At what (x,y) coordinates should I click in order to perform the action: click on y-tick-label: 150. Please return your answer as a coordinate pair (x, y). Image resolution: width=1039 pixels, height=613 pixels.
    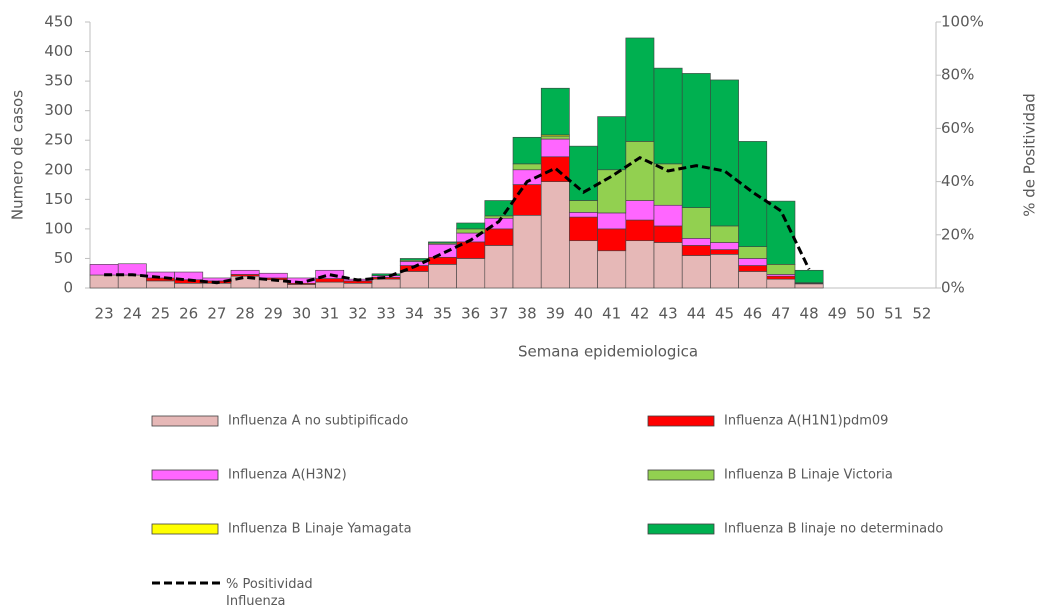
    Looking at the image, I should click on (58, 199).